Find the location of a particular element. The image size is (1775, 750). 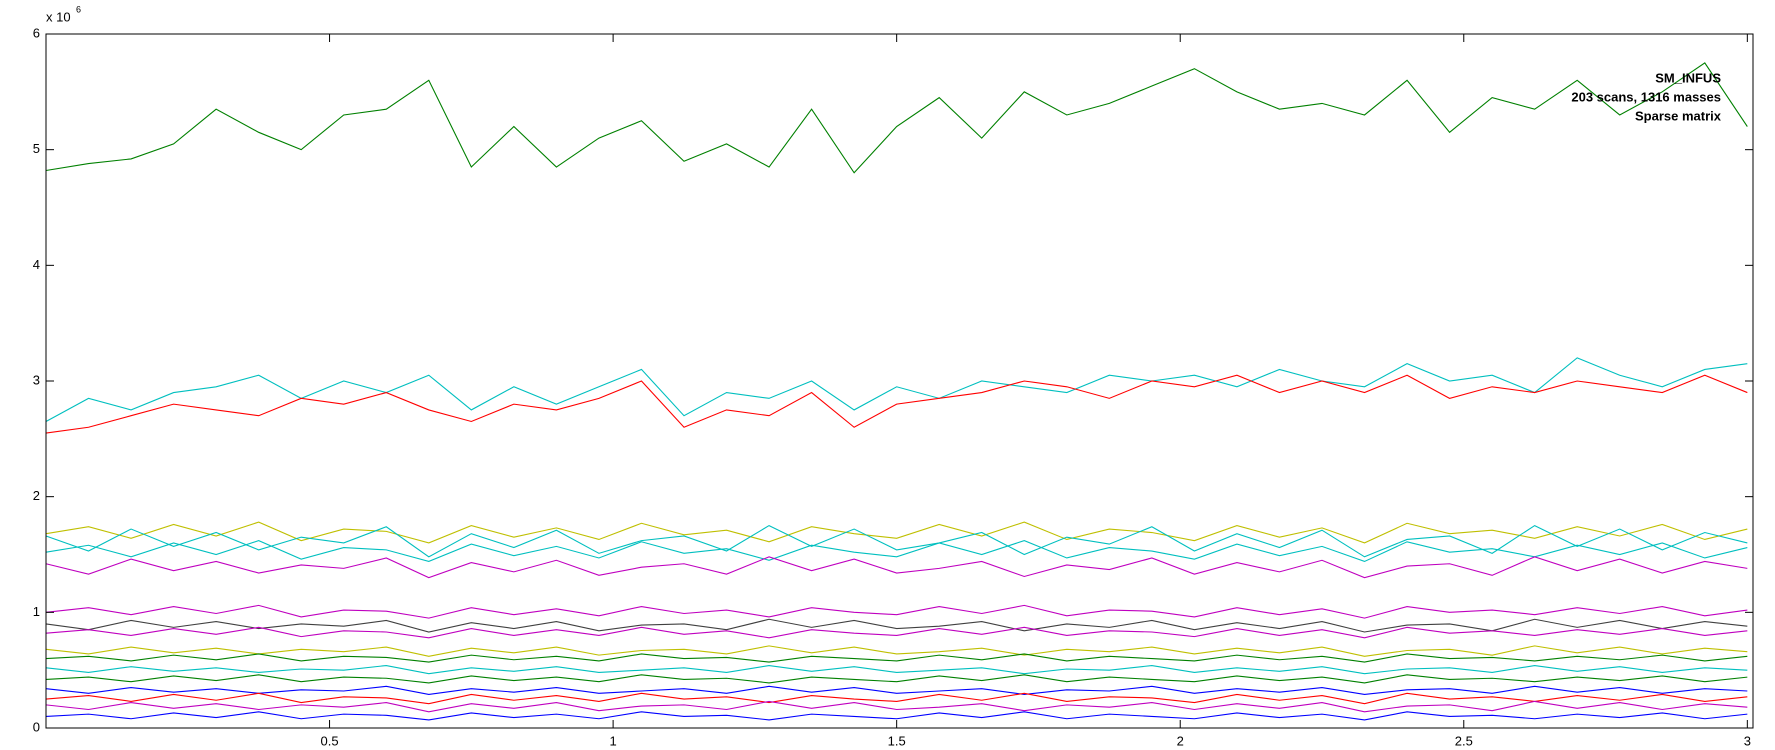

axis-multiplier-base: x 10 is located at coordinates (58, 16).